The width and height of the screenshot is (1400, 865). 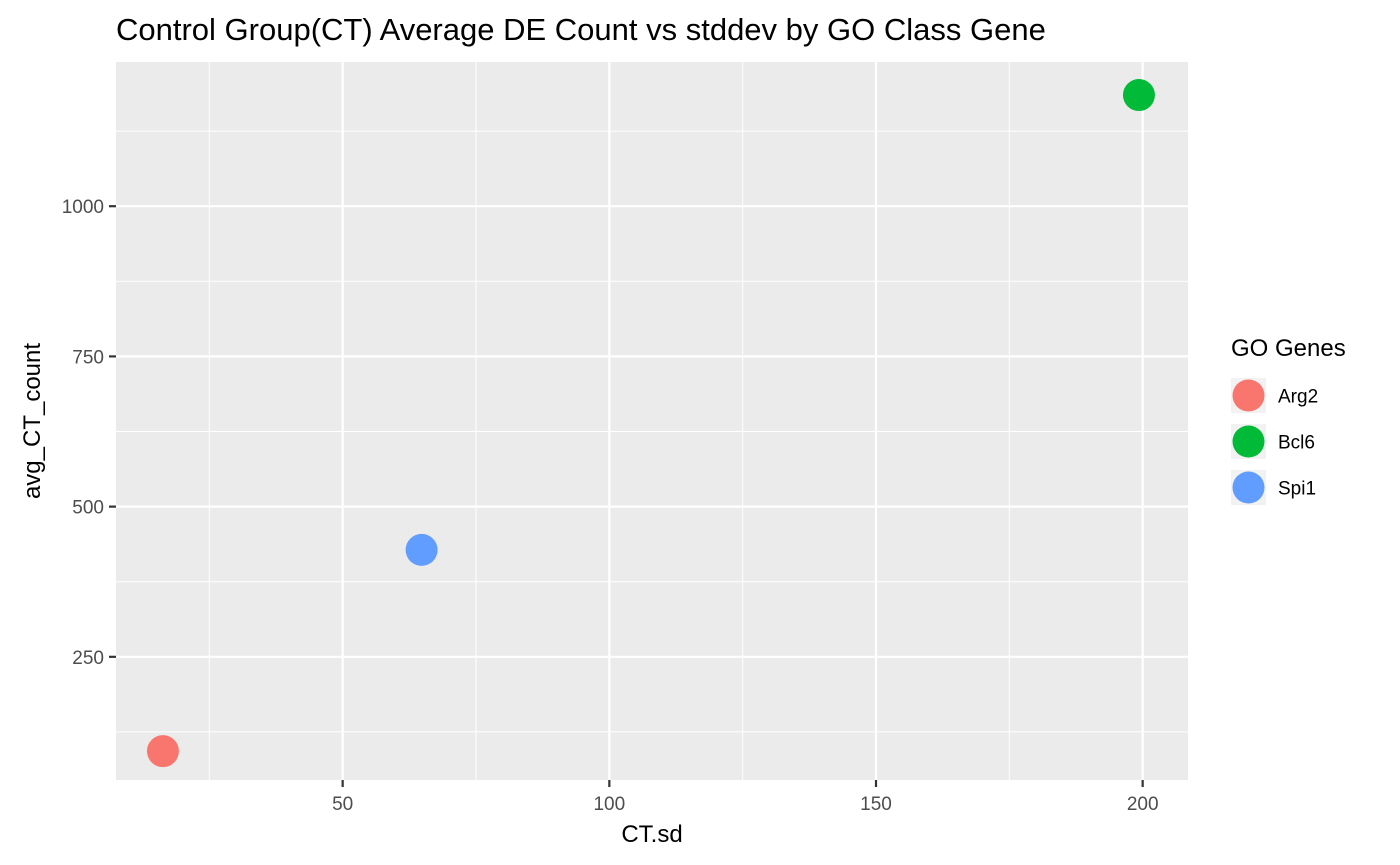 I want to click on legend-key-bcl6, so click(x=1248, y=441).